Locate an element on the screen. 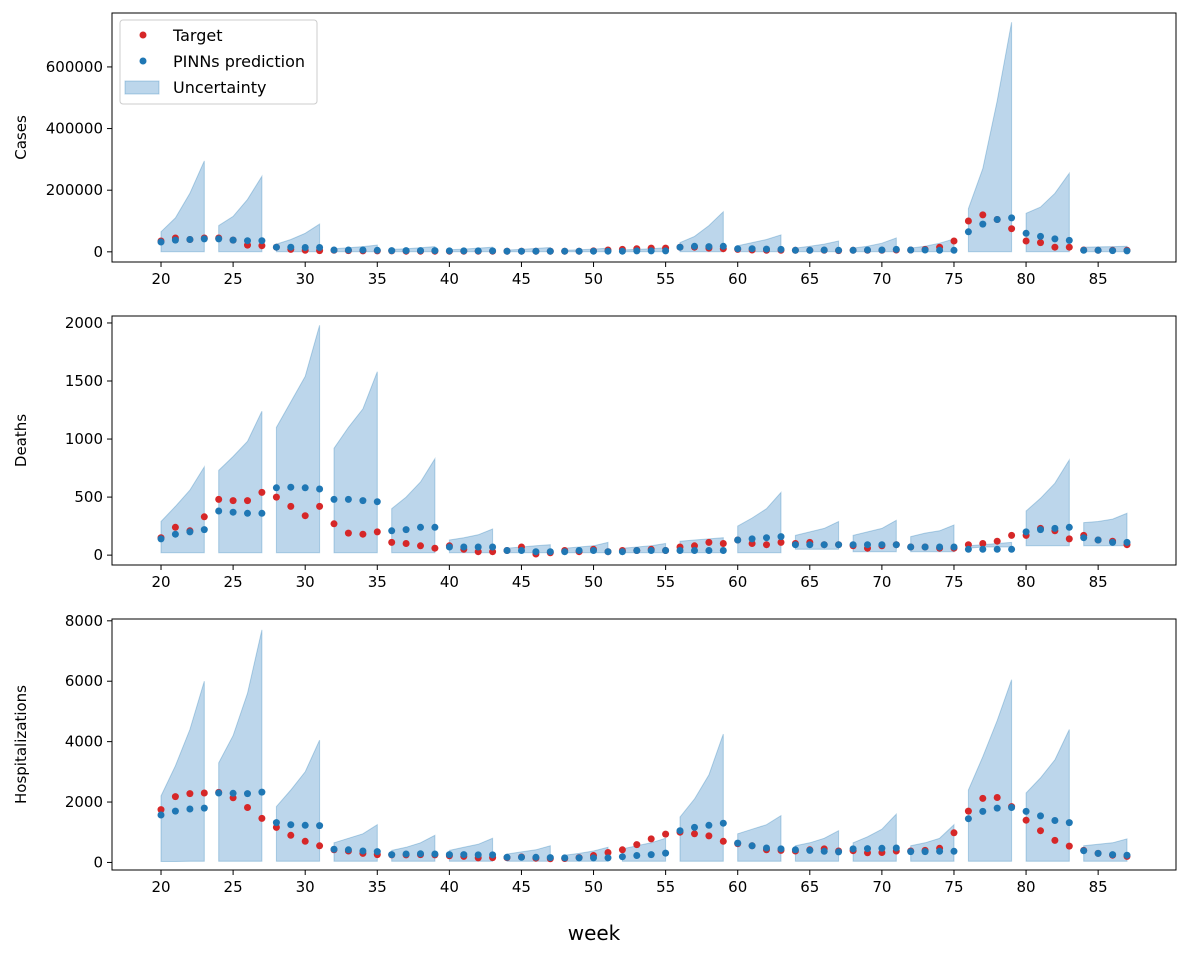  x-tick-label: 45 is located at coordinates (521, 279).